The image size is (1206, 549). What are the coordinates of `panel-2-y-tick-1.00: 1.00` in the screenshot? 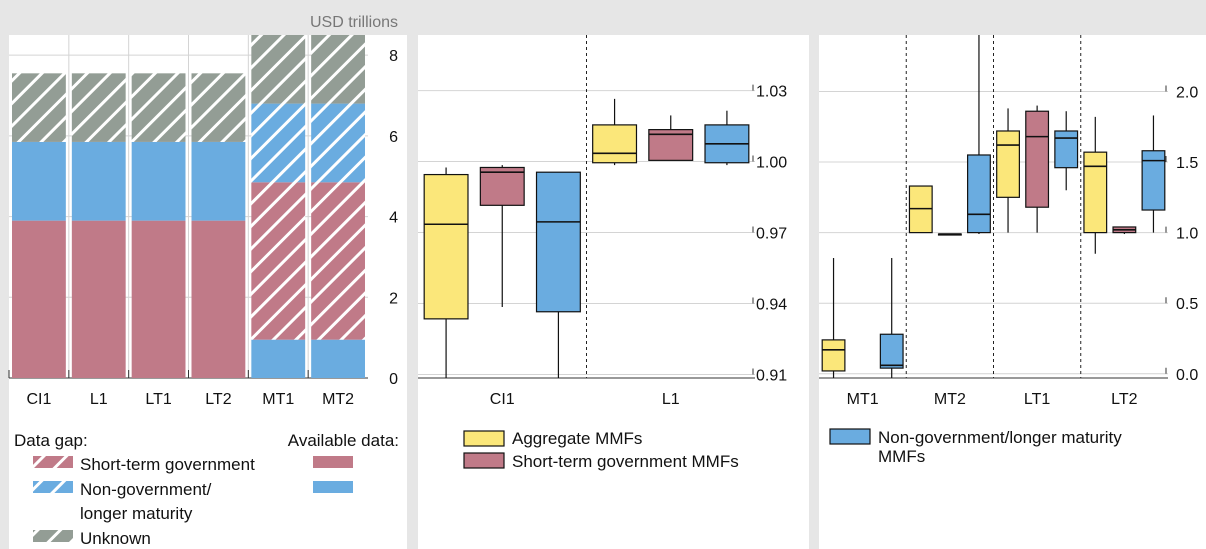 It's located at (771, 163).